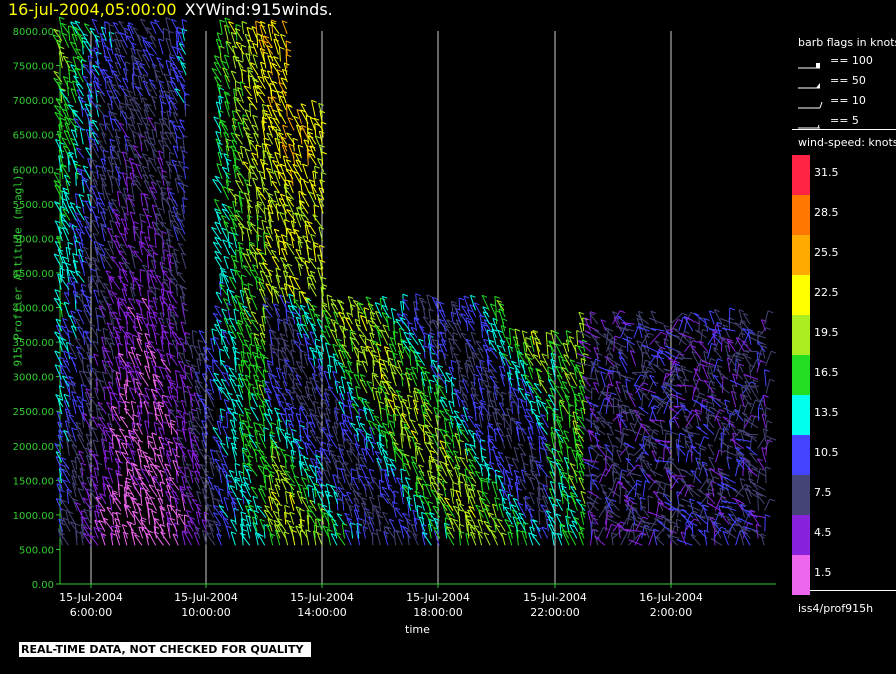  What do you see at coordinates (33, 412) in the screenshot?
I see `y-tick-label: 2500.00` at bounding box center [33, 412].